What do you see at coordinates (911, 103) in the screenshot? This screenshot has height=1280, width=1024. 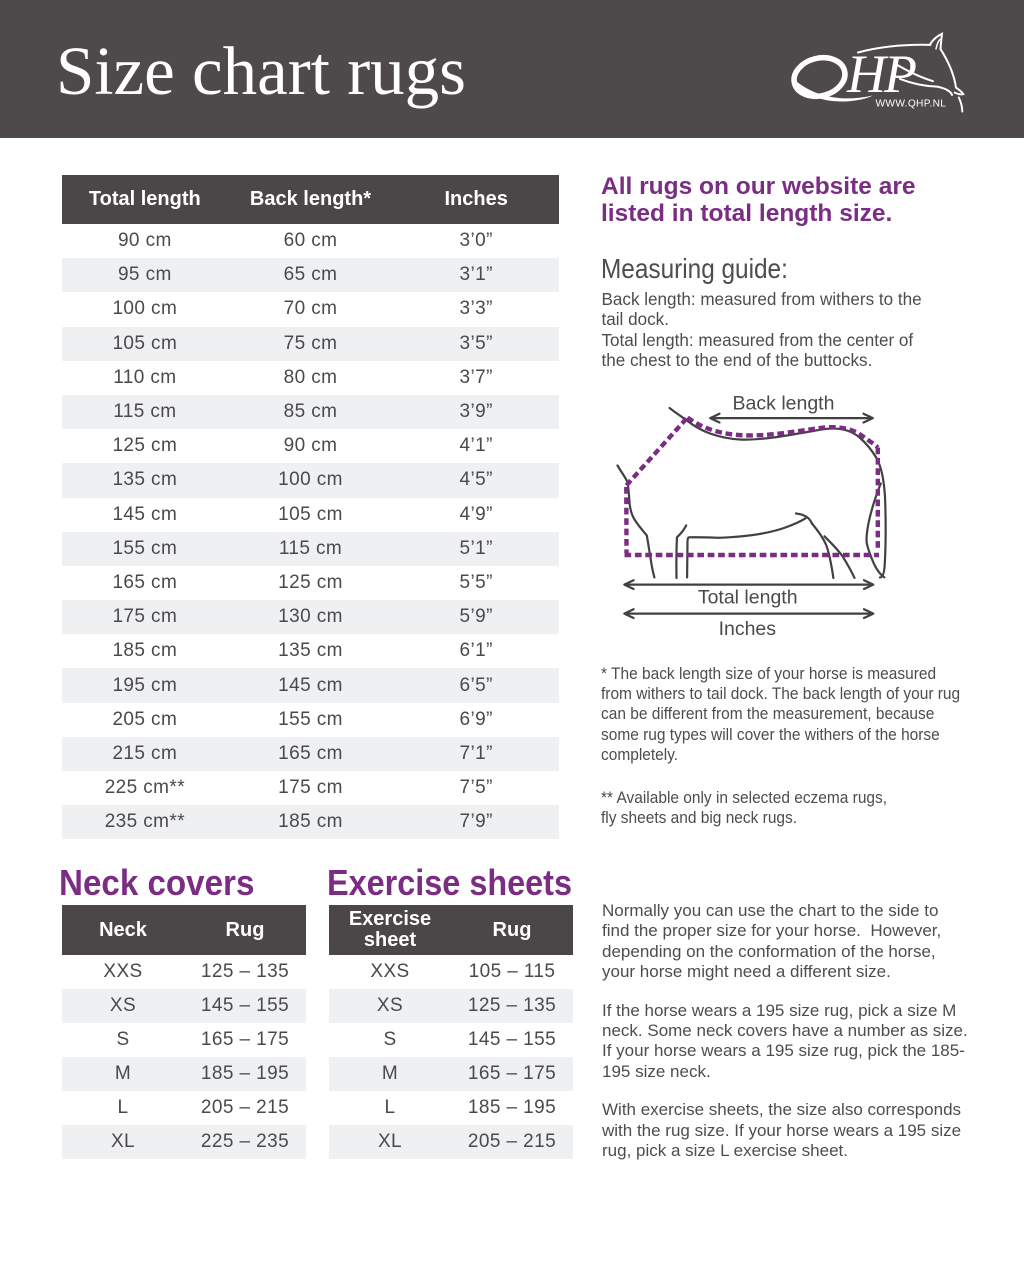 I see `svg-text: WWW.QHP.NL` at bounding box center [911, 103].